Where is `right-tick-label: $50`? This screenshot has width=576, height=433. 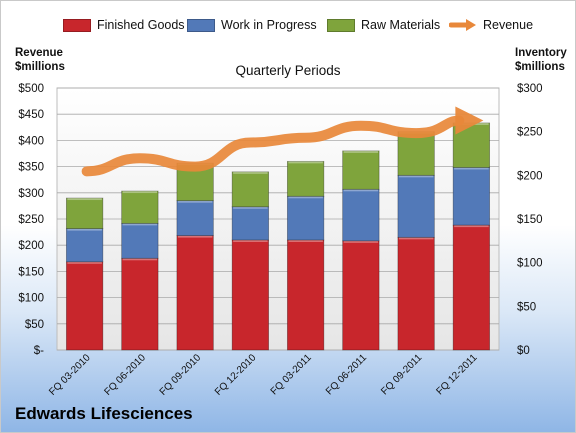 right-tick-label: $50 is located at coordinates (526, 307).